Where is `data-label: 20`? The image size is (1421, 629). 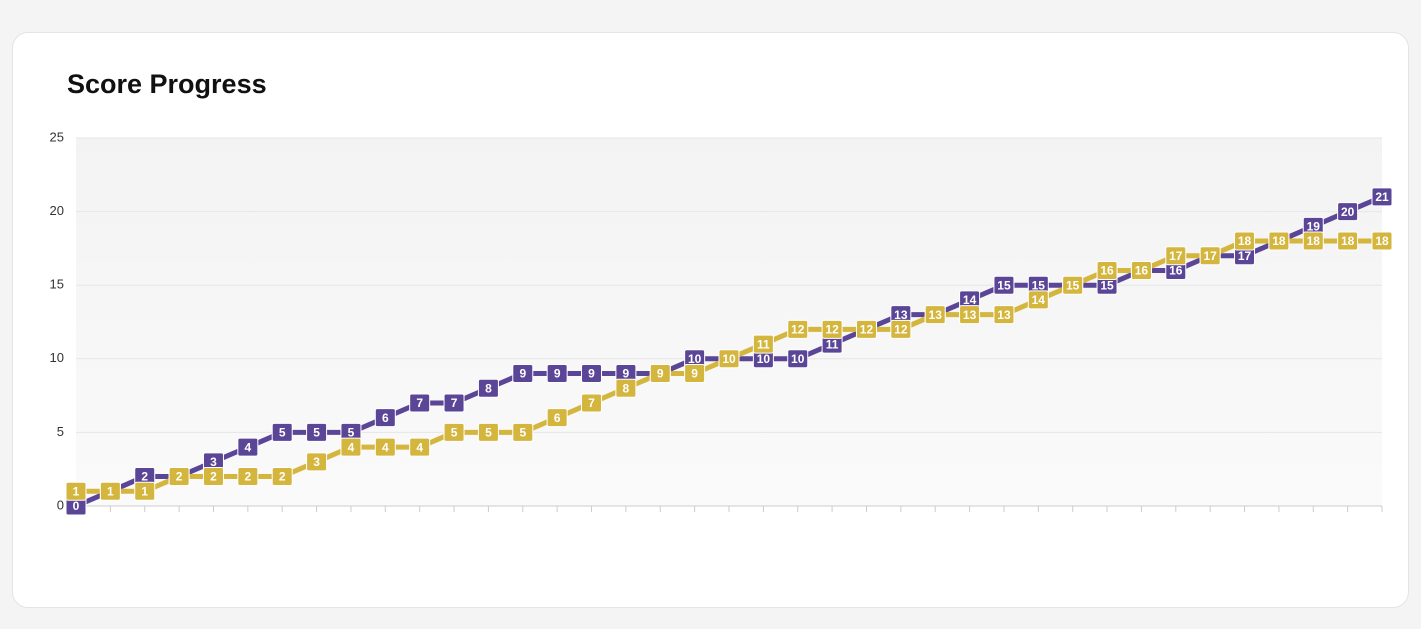
data-label: 20 is located at coordinates (1348, 212).